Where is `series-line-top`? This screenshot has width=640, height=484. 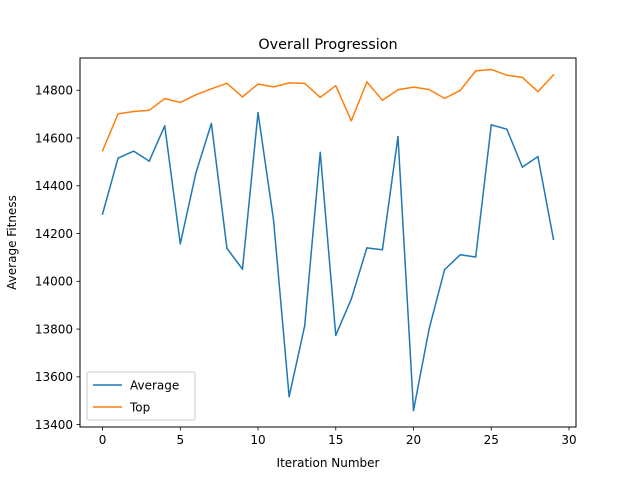 series-line-top is located at coordinates (328, 110).